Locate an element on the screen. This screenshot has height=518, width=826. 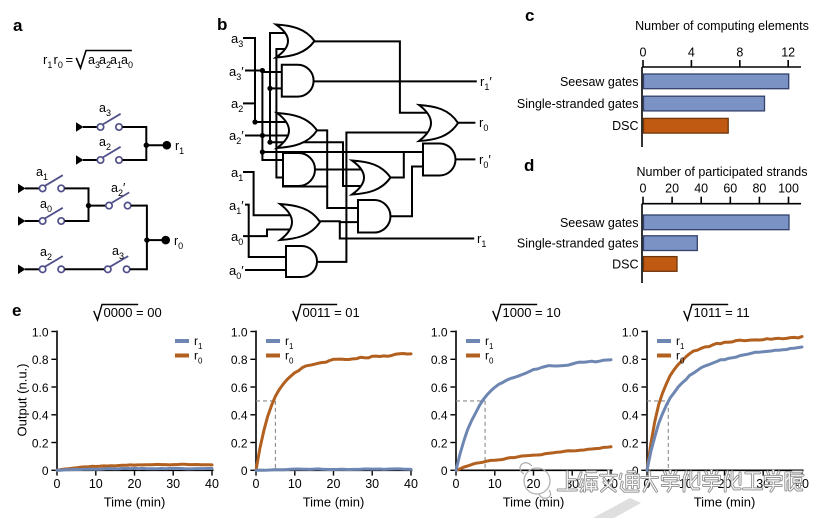
svg-text: e is located at coordinates (16, 310).